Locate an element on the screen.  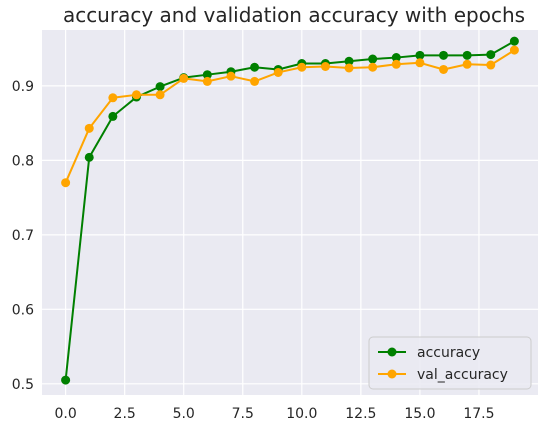
y-tick-label: 0.9 is located at coordinates (23, 87).